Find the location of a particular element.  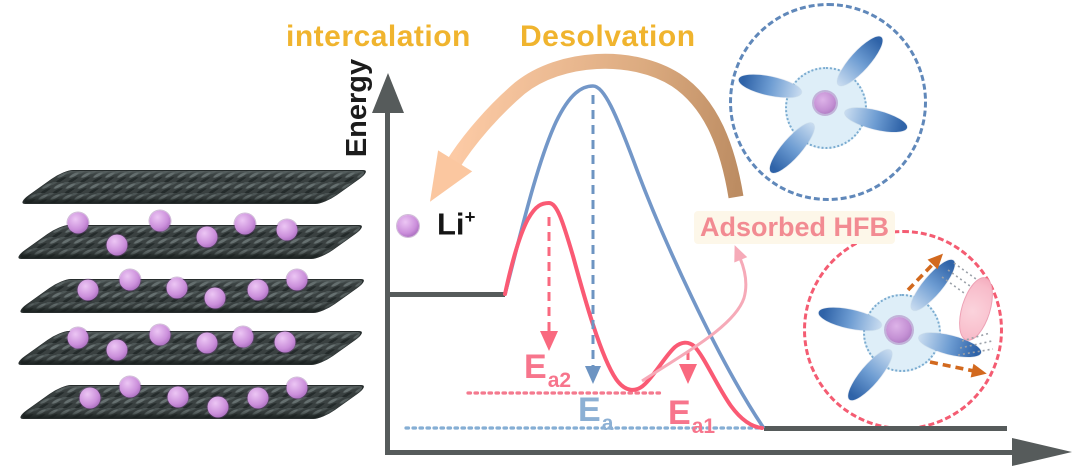

x-axis-arrowhead-icon is located at coordinates (1042, 452).